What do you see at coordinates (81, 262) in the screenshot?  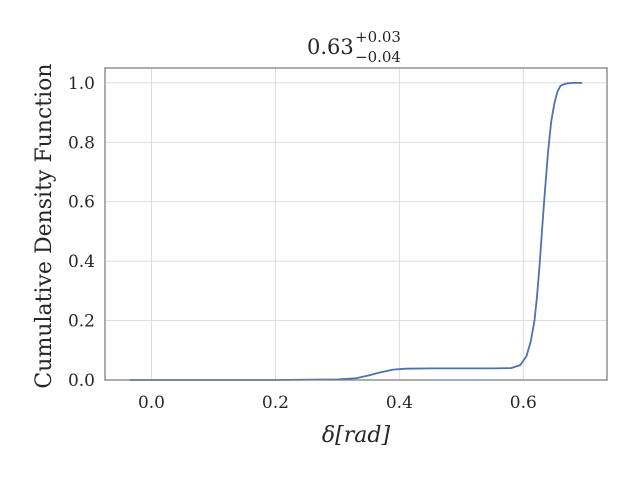 I see `y-tick-label-2: 0.4` at bounding box center [81, 262].